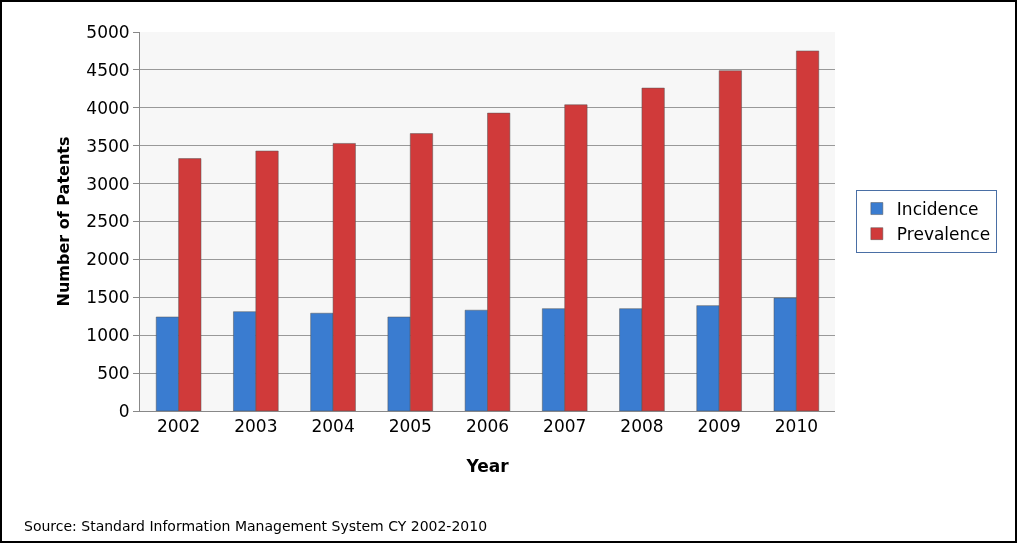  I want to click on x-tick-label: 2009, so click(719, 426).